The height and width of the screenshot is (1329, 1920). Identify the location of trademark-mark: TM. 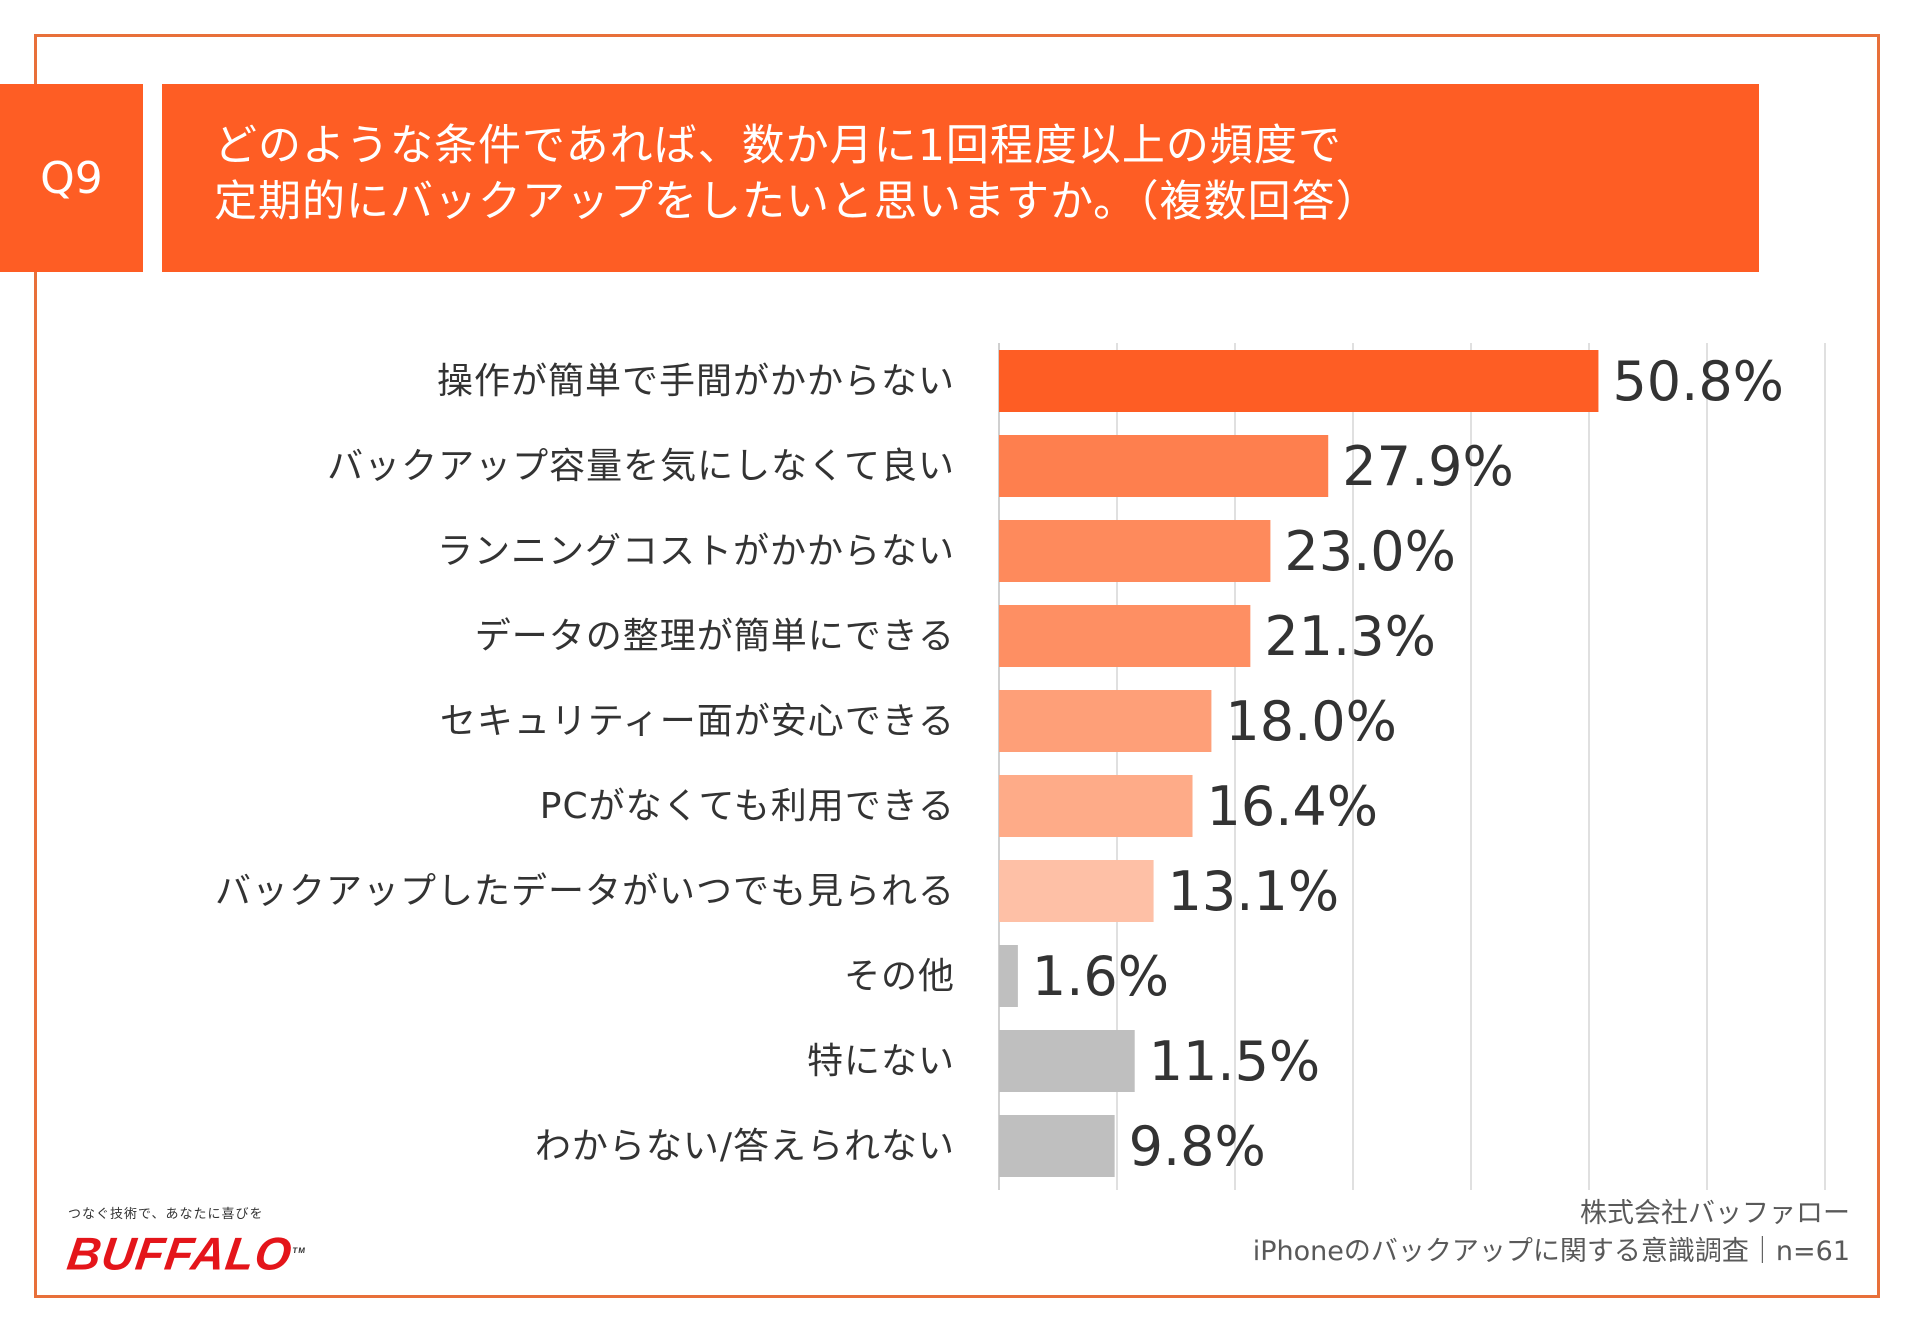
(299, 1250).